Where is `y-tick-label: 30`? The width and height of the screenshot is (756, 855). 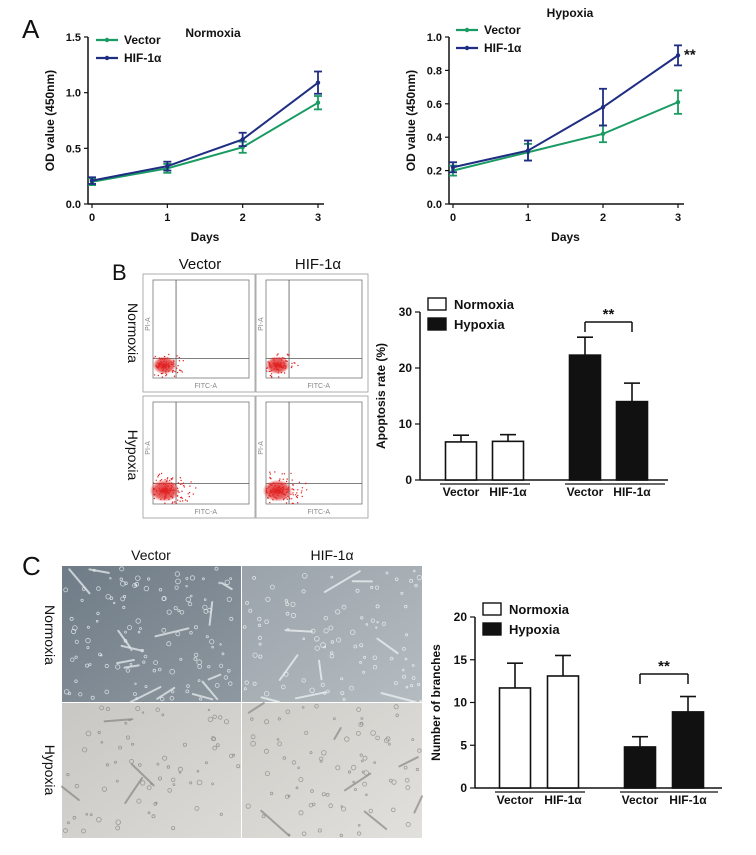 y-tick-label: 30 is located at coordinates (406, 312).